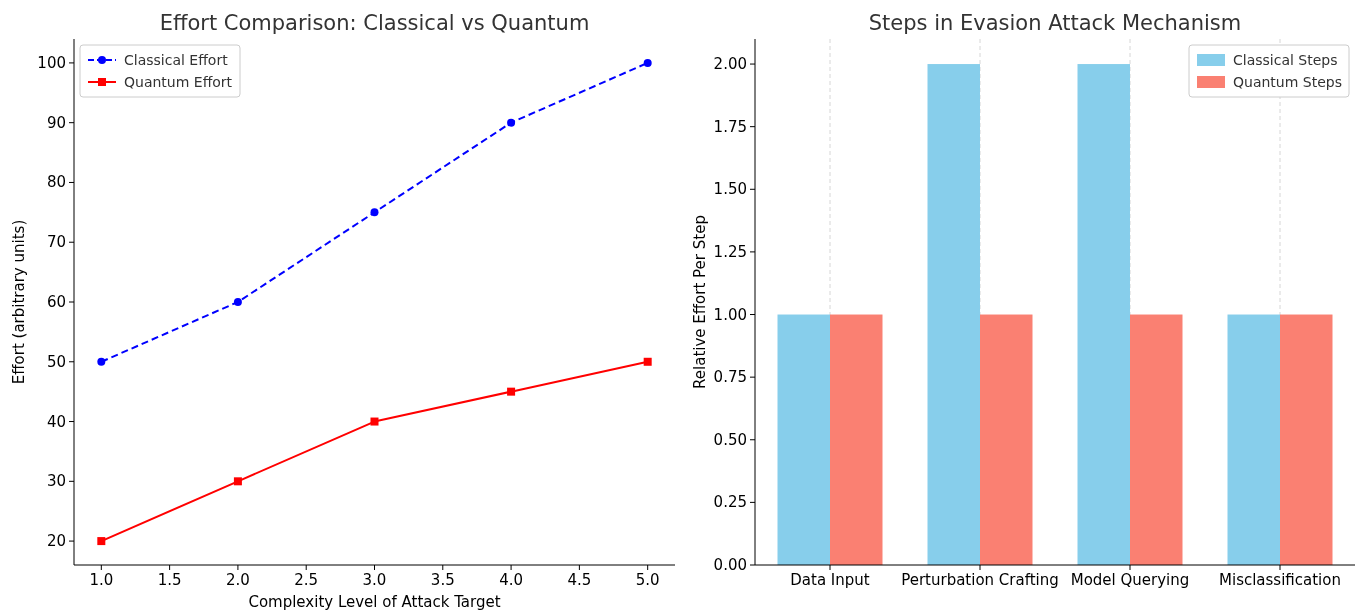  What do you see at coordinates (306, 580) in the screenshot?
I see `x-tick-label: 2.5` at bounding box center [306, 580].